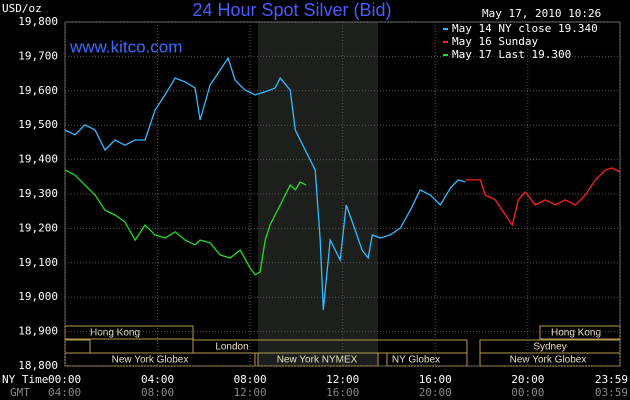 This screenshot has width=630, height=400. I want to click on x-tick-label: 16:00, so click(435, 379).